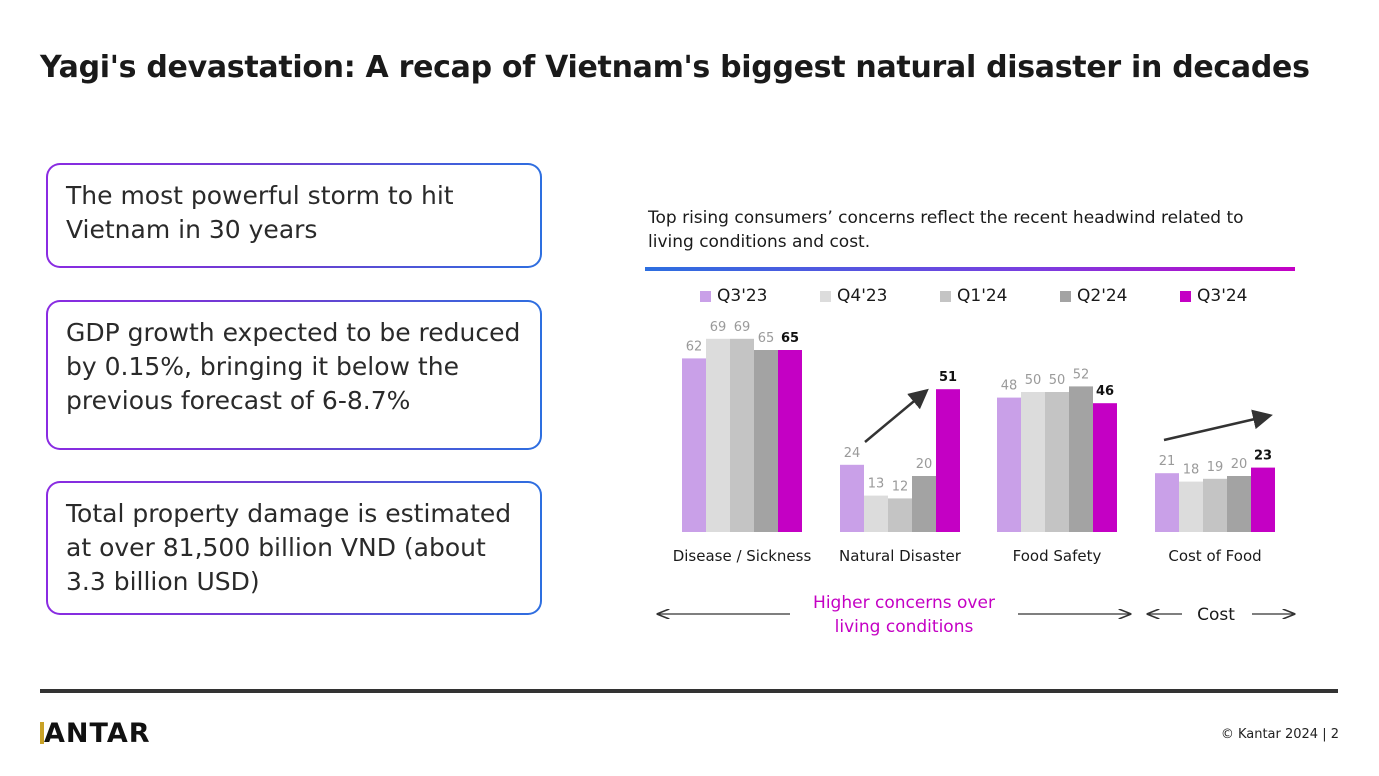 The width and height of the screenshot is (1379, 776). I want to click on data-label: 23, so click(1263, 456).